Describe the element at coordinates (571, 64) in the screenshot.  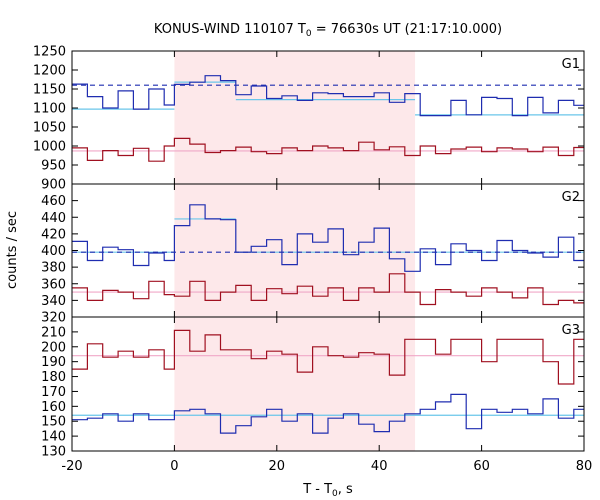
I see `panel-label: G1` at that location.